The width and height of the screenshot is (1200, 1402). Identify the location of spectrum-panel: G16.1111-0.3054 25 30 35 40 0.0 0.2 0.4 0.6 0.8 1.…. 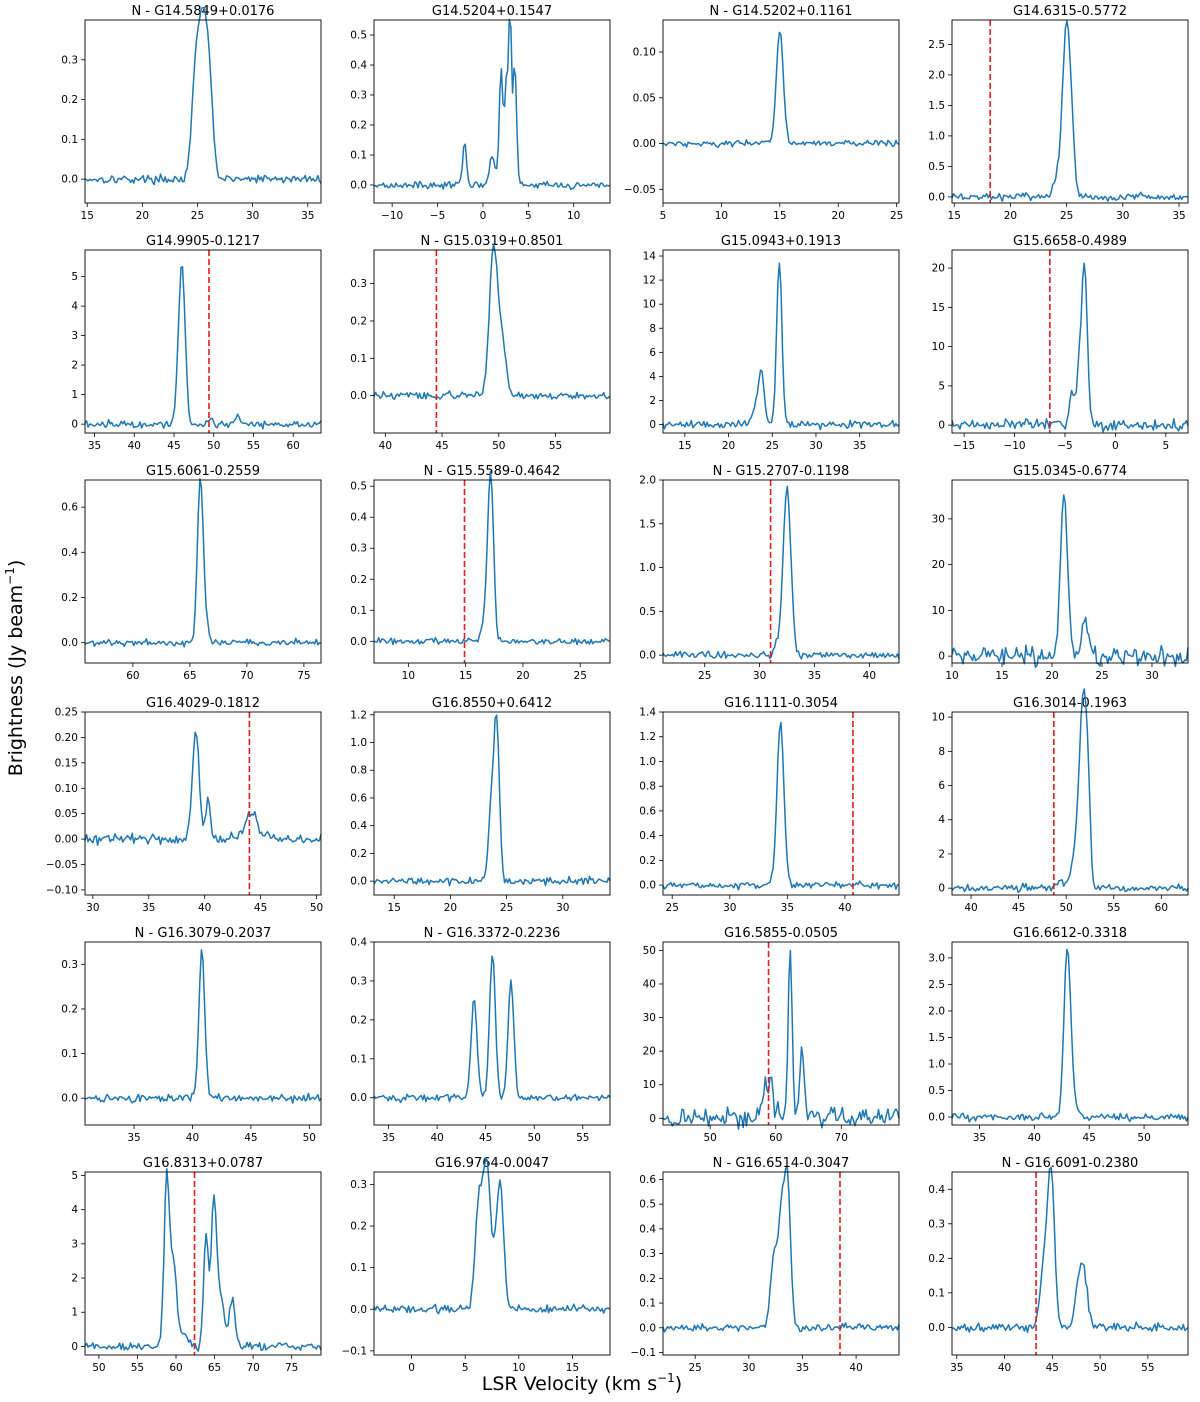
(769, 805).